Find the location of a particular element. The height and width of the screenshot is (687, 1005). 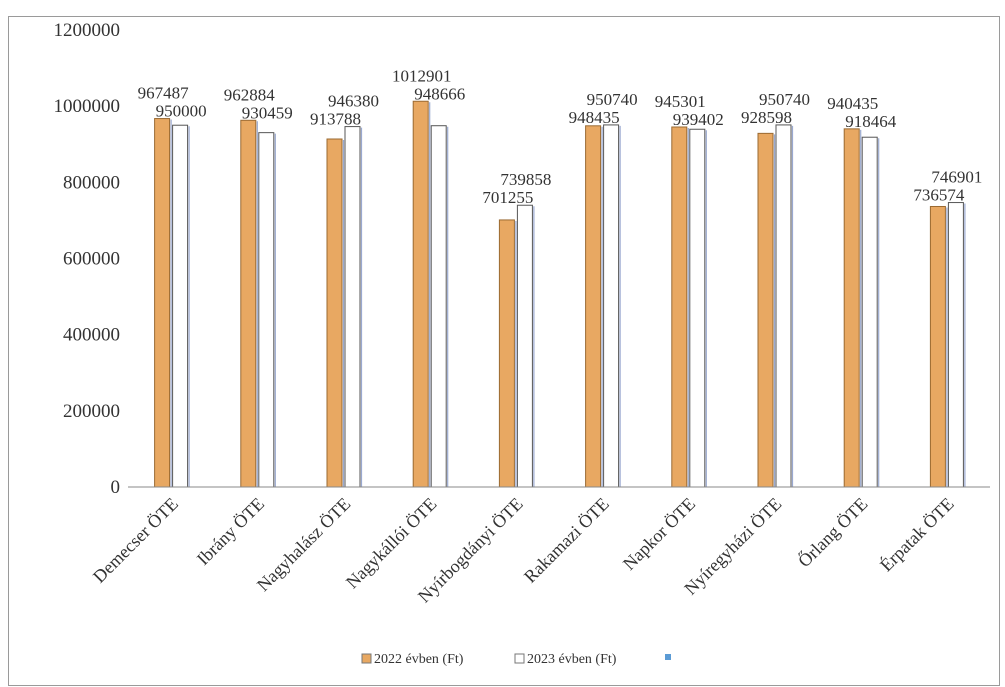

data-label-2023: 948666 is located at coordinates (439, 93).